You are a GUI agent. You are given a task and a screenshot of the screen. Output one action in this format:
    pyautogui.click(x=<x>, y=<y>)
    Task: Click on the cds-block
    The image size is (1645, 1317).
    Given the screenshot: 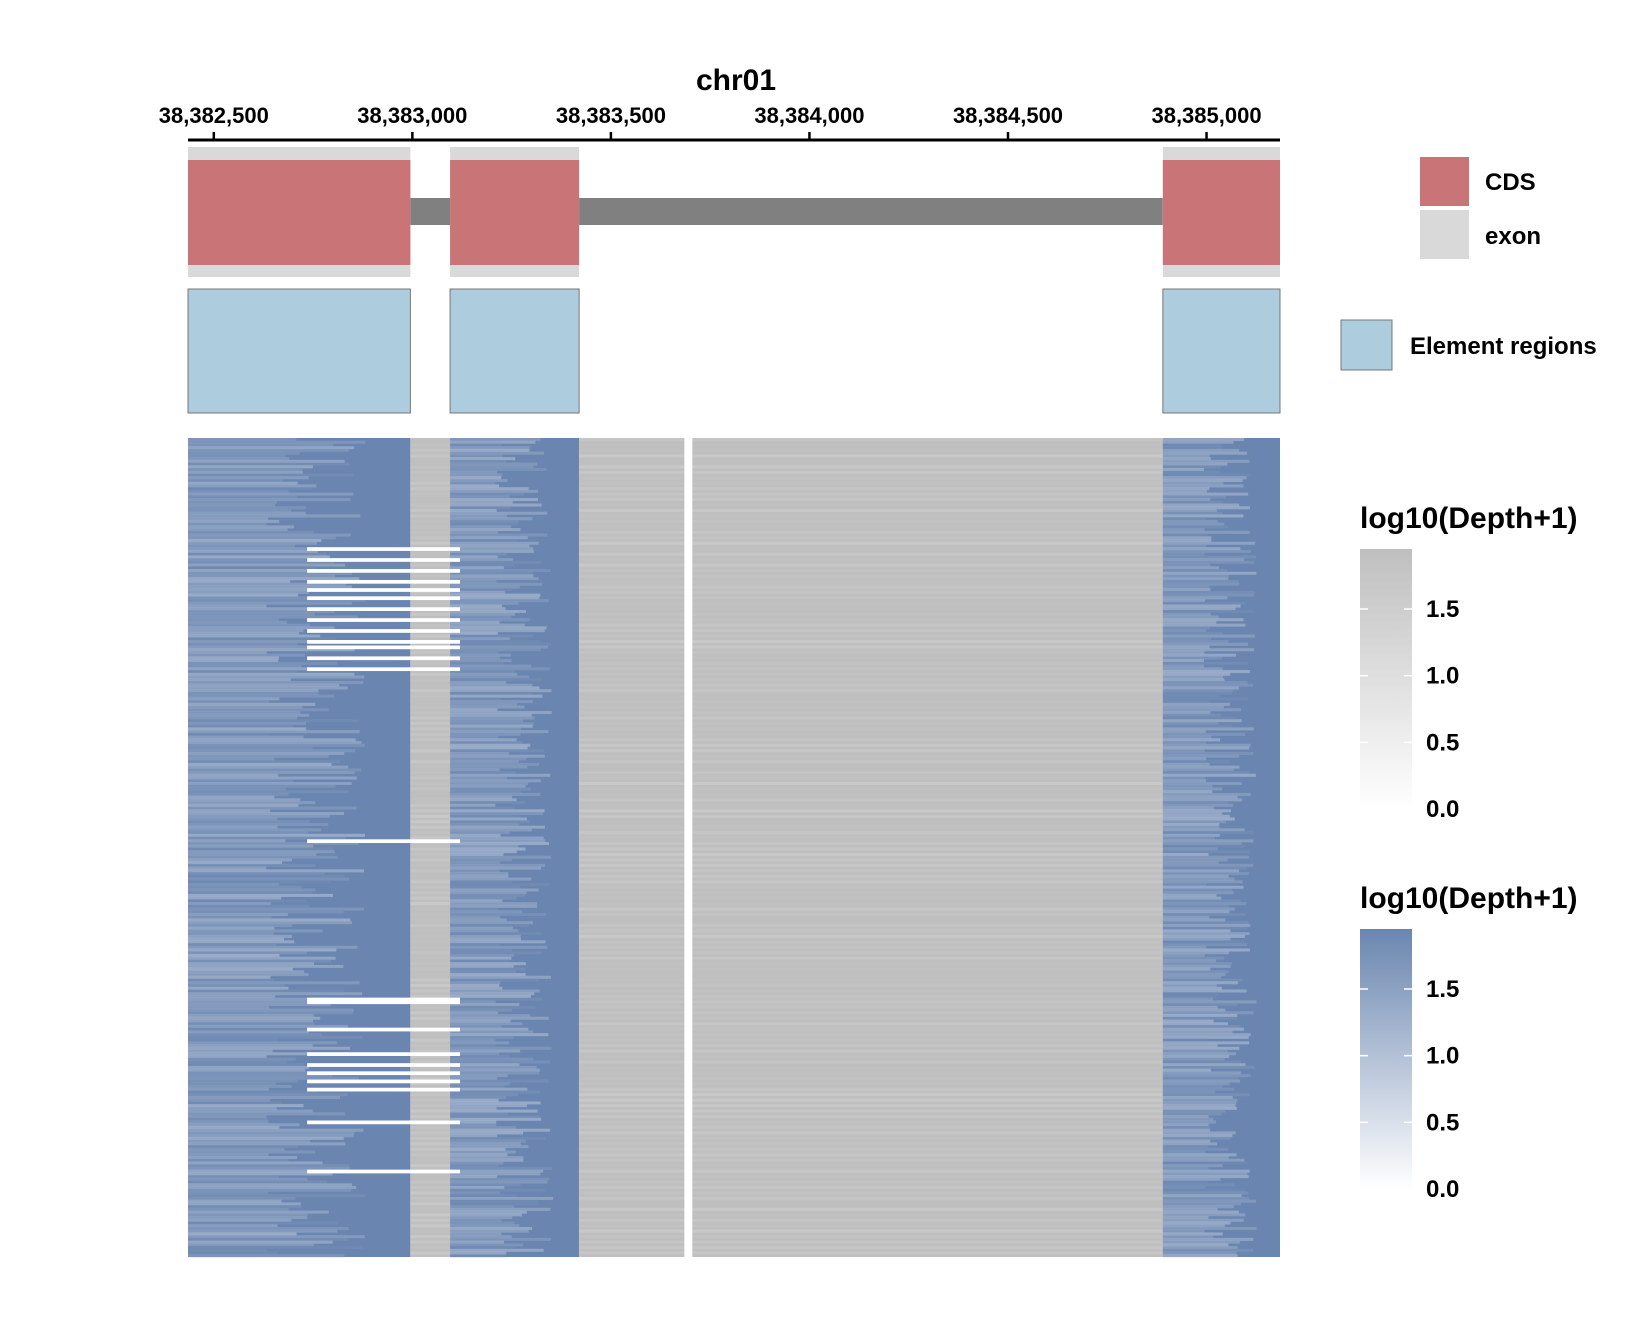 What is the action you would take?
    pyautogui.click(x=1221, y=212)
    